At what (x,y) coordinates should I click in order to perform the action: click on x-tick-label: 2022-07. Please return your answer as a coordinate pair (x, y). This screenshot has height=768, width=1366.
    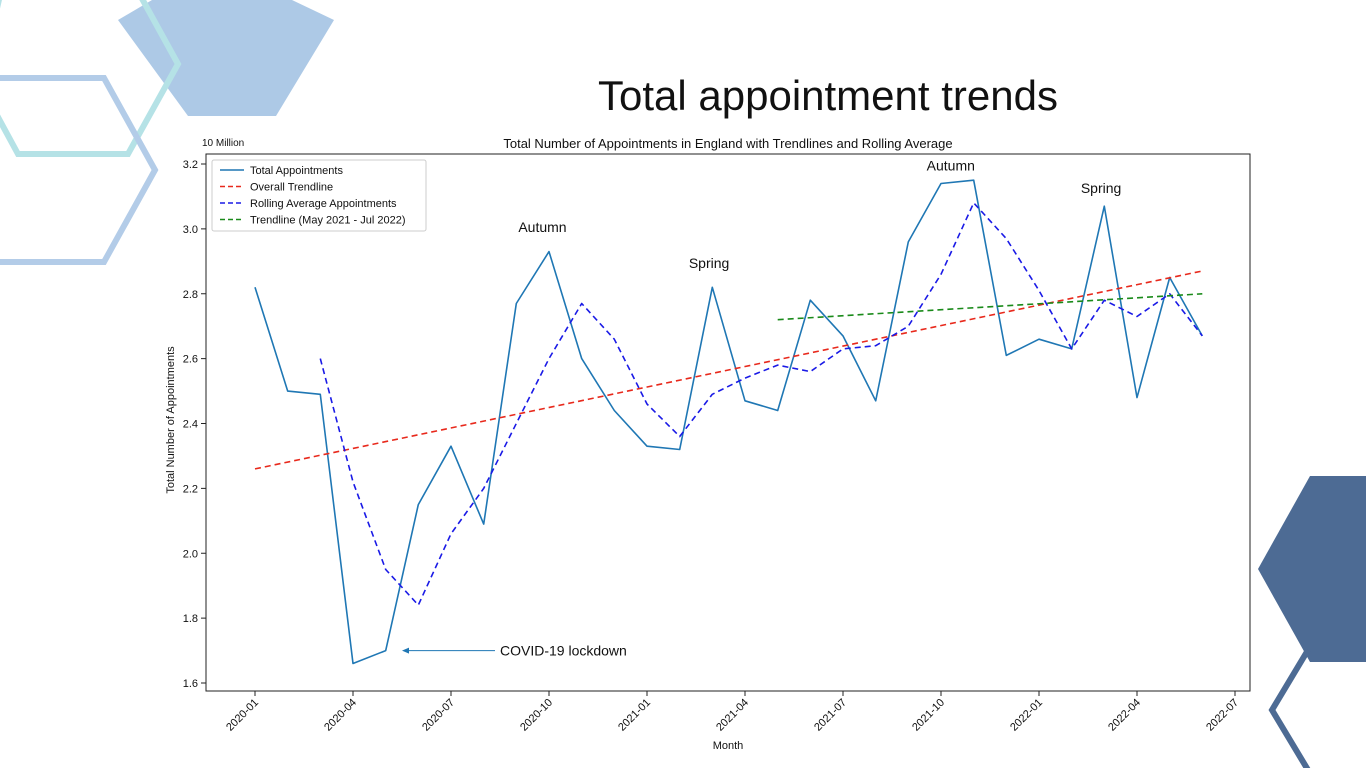
    Looking at the image, I should click on (1222, 715).